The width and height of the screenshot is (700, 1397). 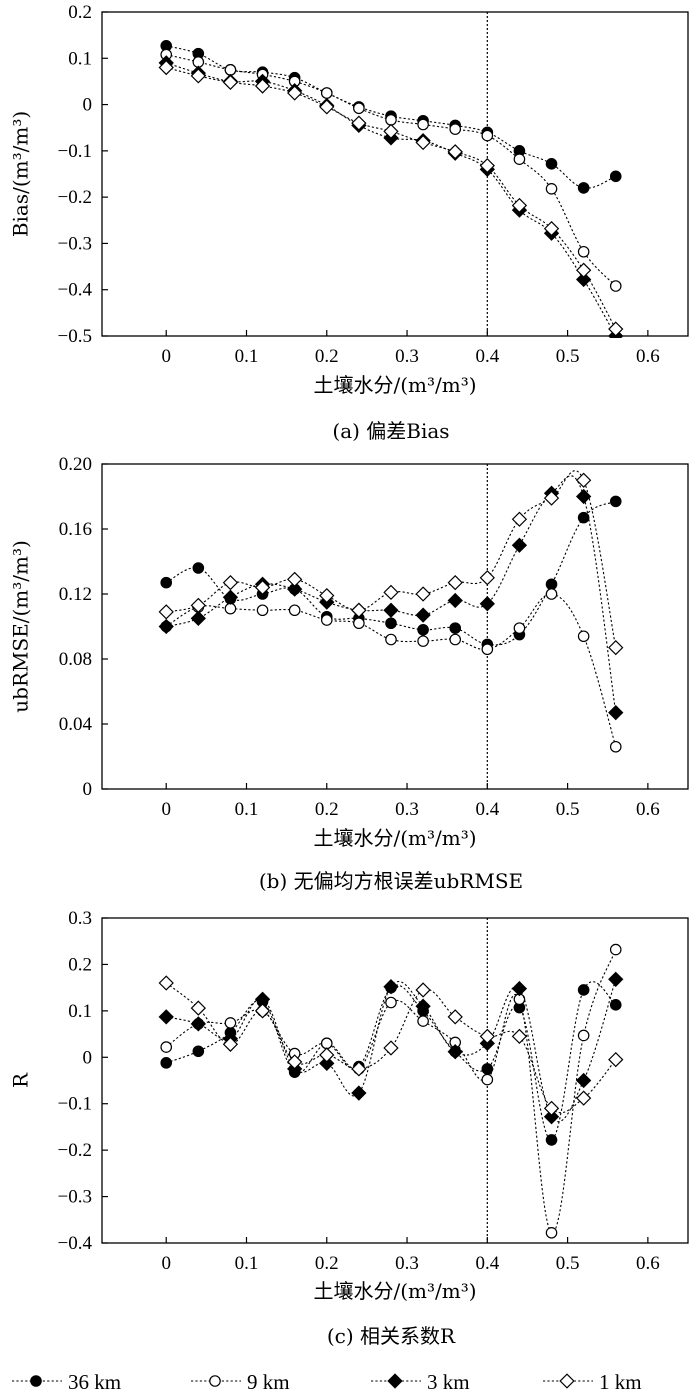 I want to click on legend-item-9-km: 9 km, so click(x=240, y=1382).